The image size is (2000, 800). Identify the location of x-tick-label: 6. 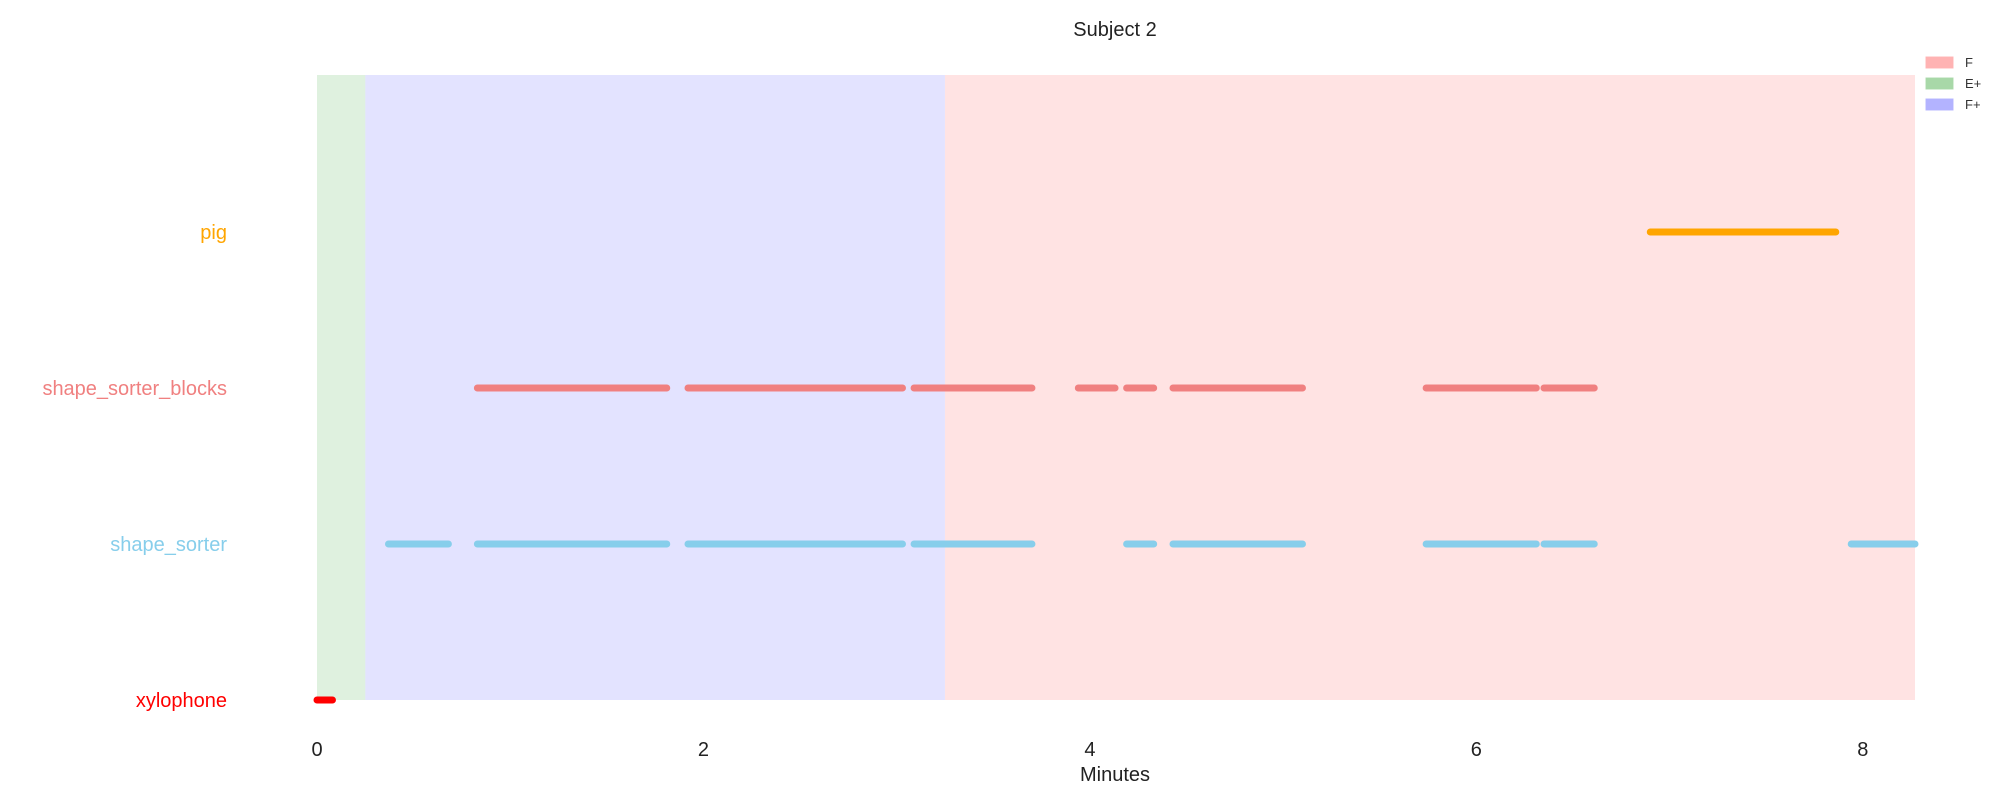
(1476, 750).